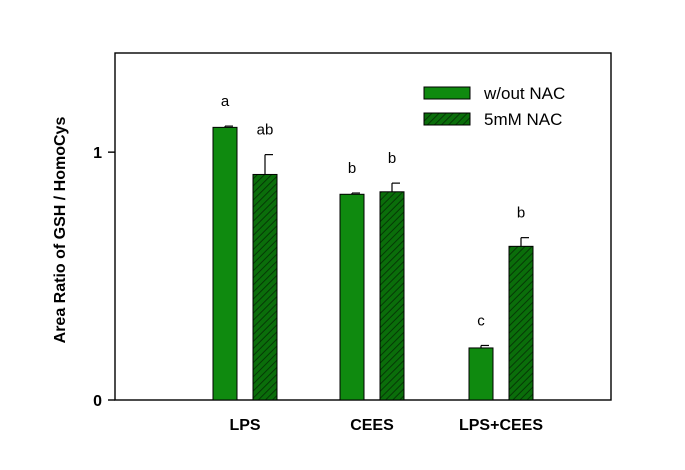 The width and height of the screenshot is (685, 470). What do you see at coordinates (372, 425) in the screenshot?
I see `x-category-label-cees: CEES` at bounding box center [372, 425].